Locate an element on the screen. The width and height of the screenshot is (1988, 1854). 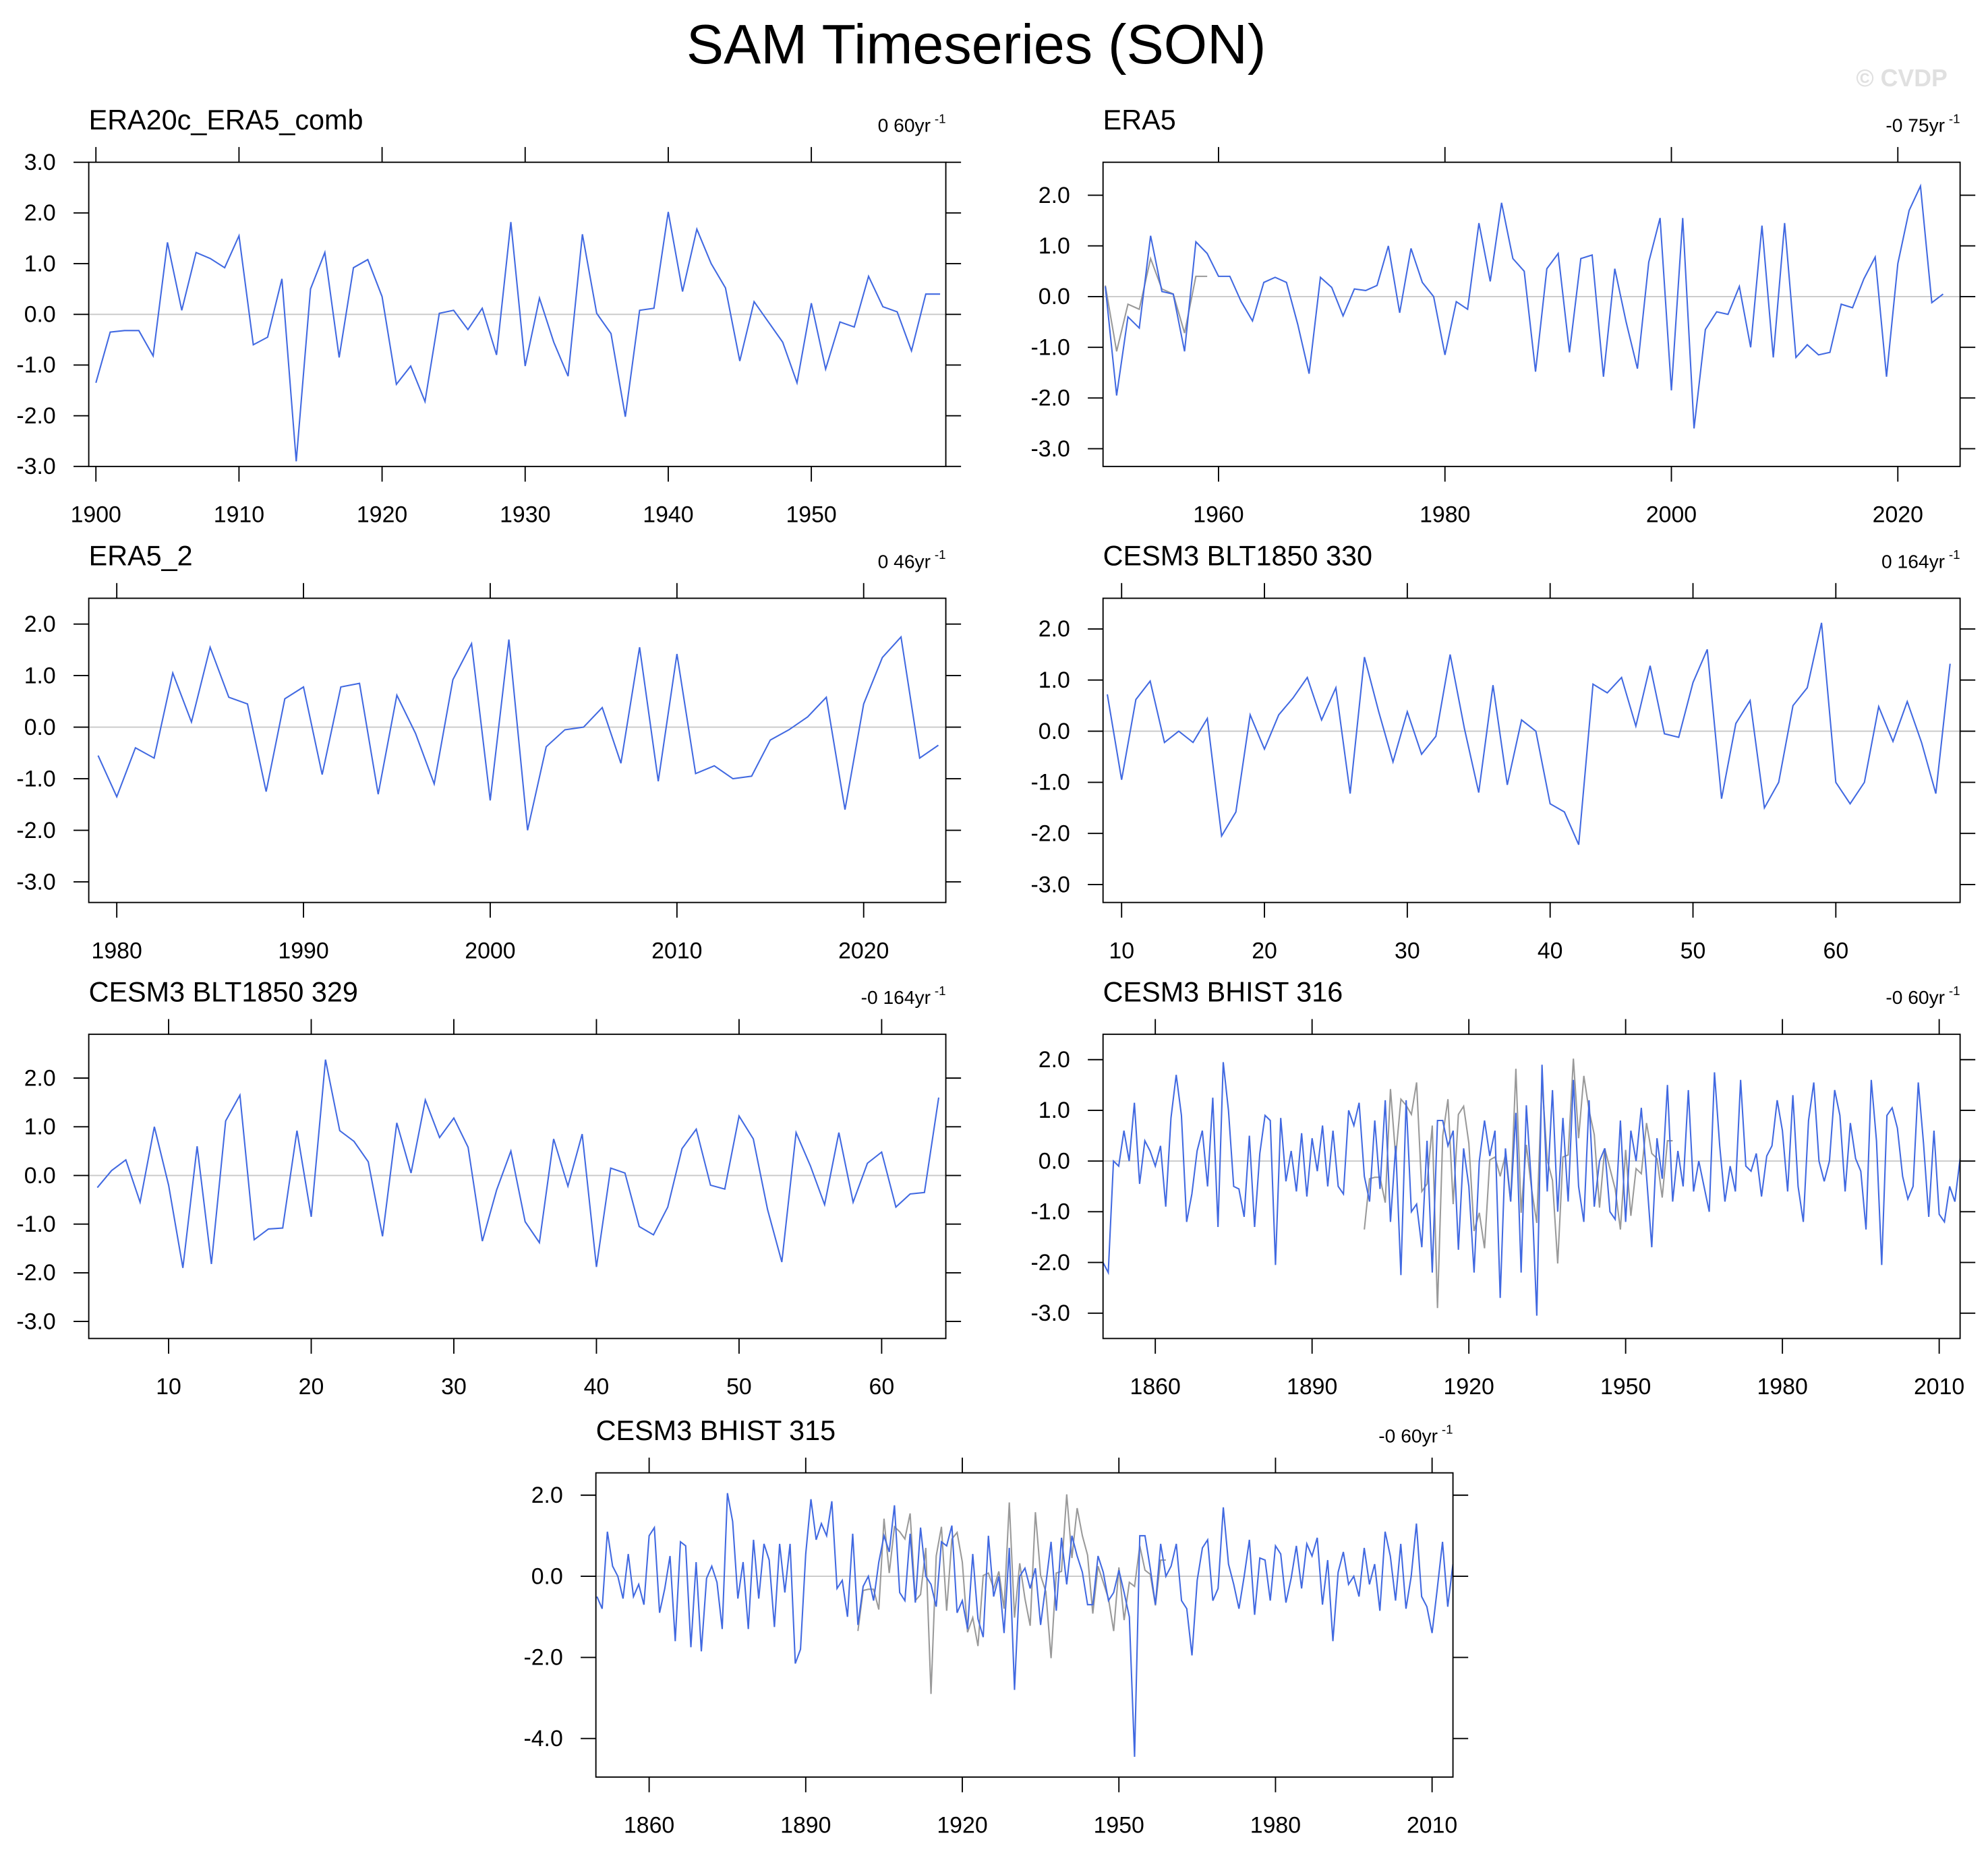
trend-label: -0 164yr is located at coordinates (896, 997).